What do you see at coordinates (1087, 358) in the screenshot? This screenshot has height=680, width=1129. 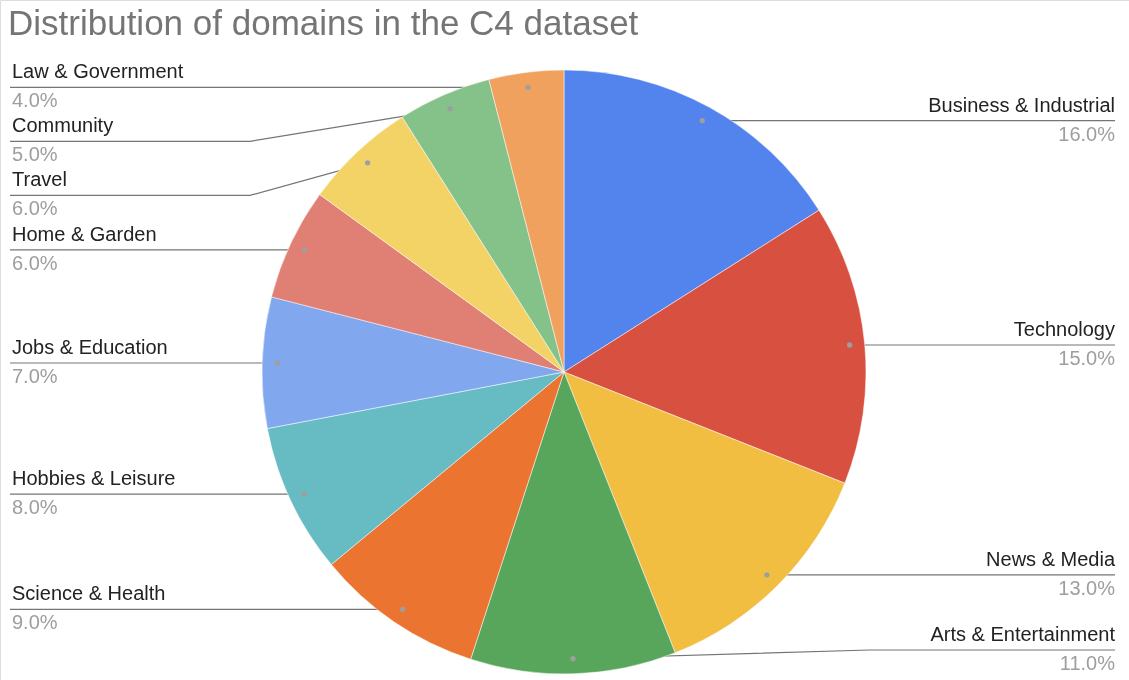 I see `data-label: 15.0%` at bounding box center [1087, 358].